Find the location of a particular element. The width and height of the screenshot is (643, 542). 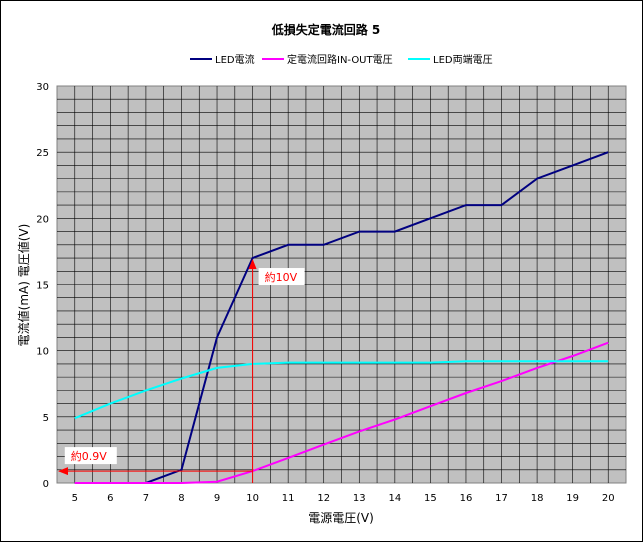

x-tick-label: 10 is located at coordinates (252, 498).